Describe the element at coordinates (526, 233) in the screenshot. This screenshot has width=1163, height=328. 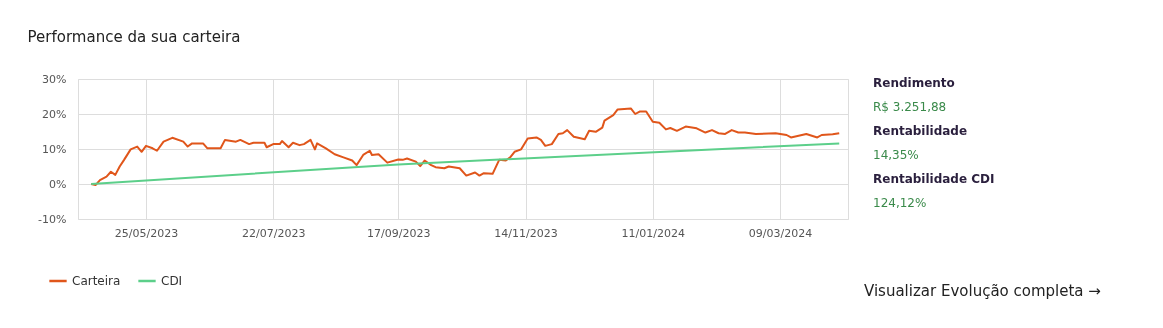
I see `x-tick-label: 14/11/2023` at that location.